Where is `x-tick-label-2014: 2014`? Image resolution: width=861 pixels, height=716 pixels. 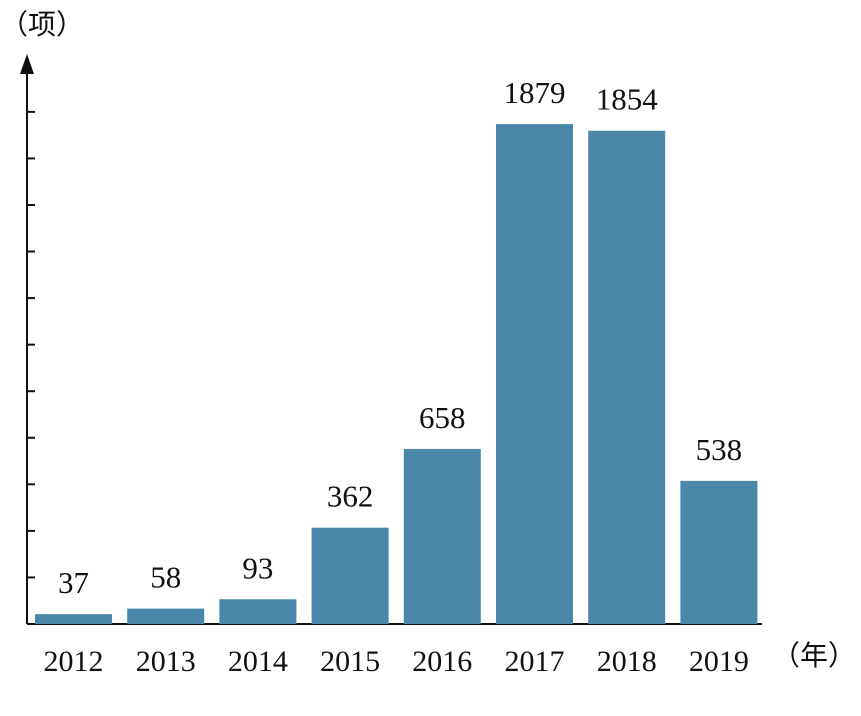
x-tick-label-2014: 2014 is located at coordinates (258, 661).